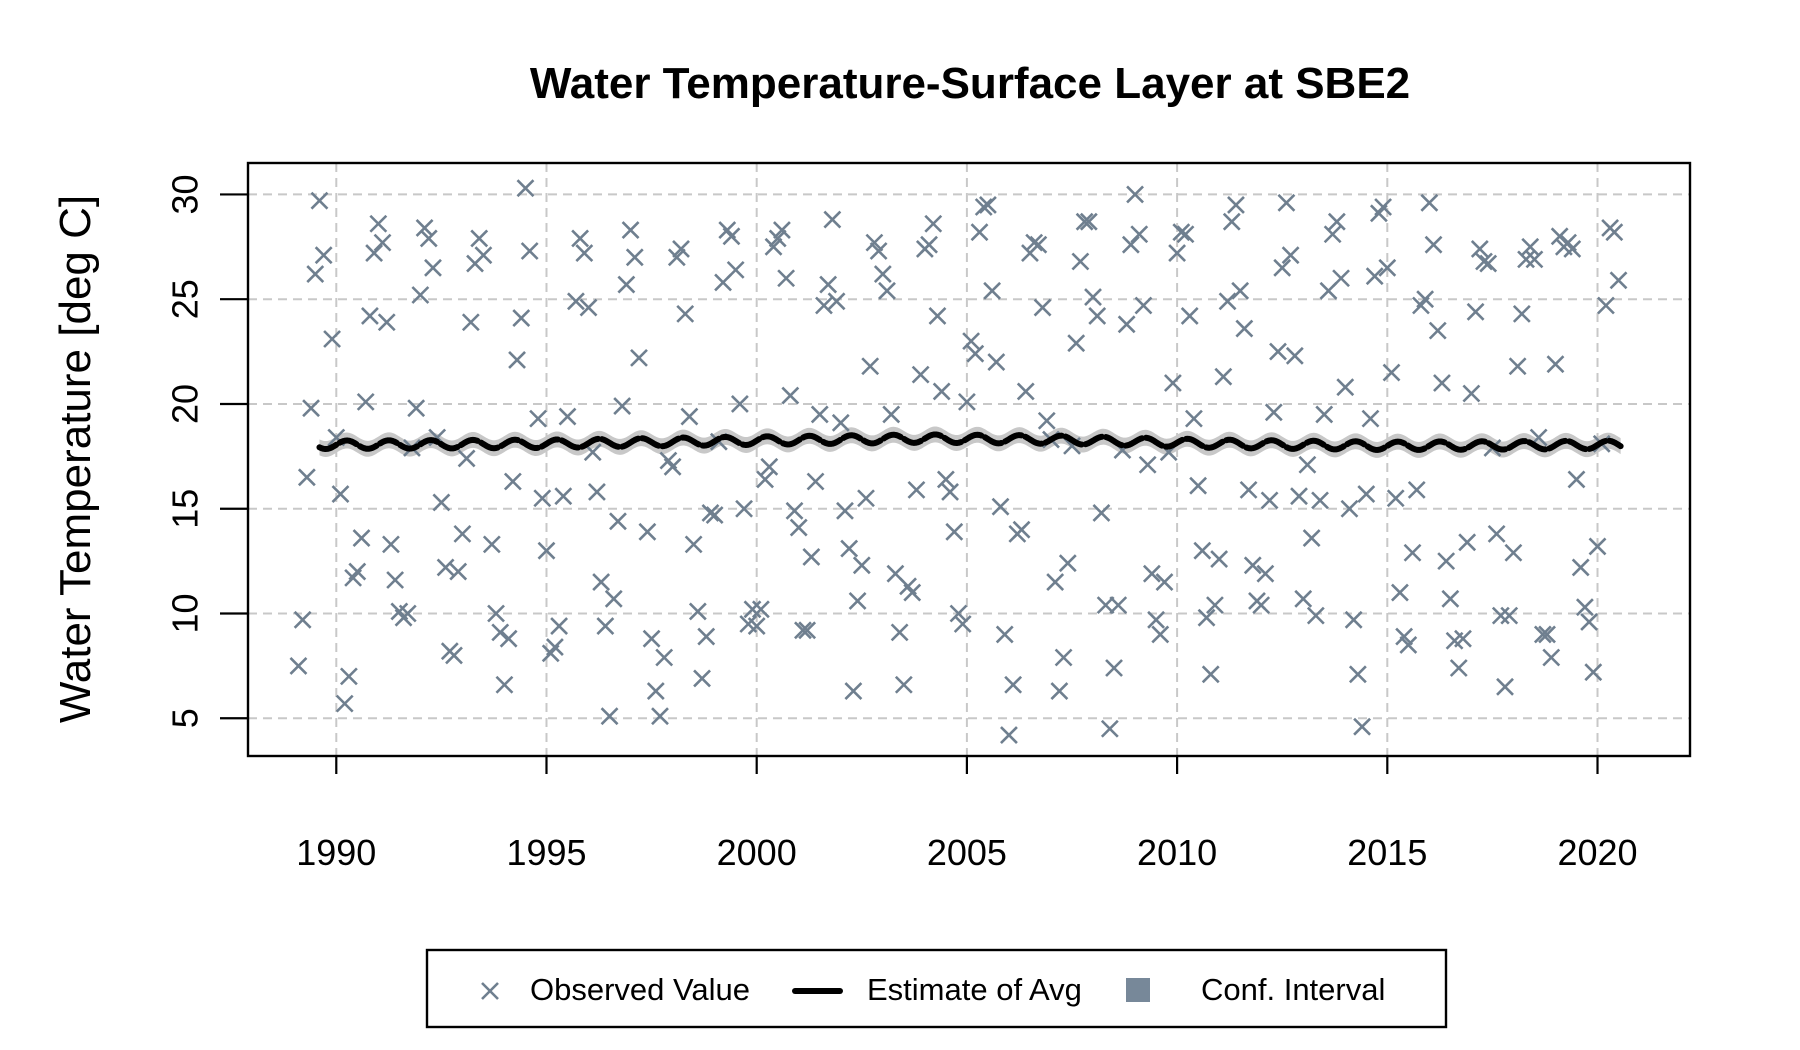 This screenshot has height=1050, width=1800. I want to click on y-tick-label: 15, so click(185, 509).